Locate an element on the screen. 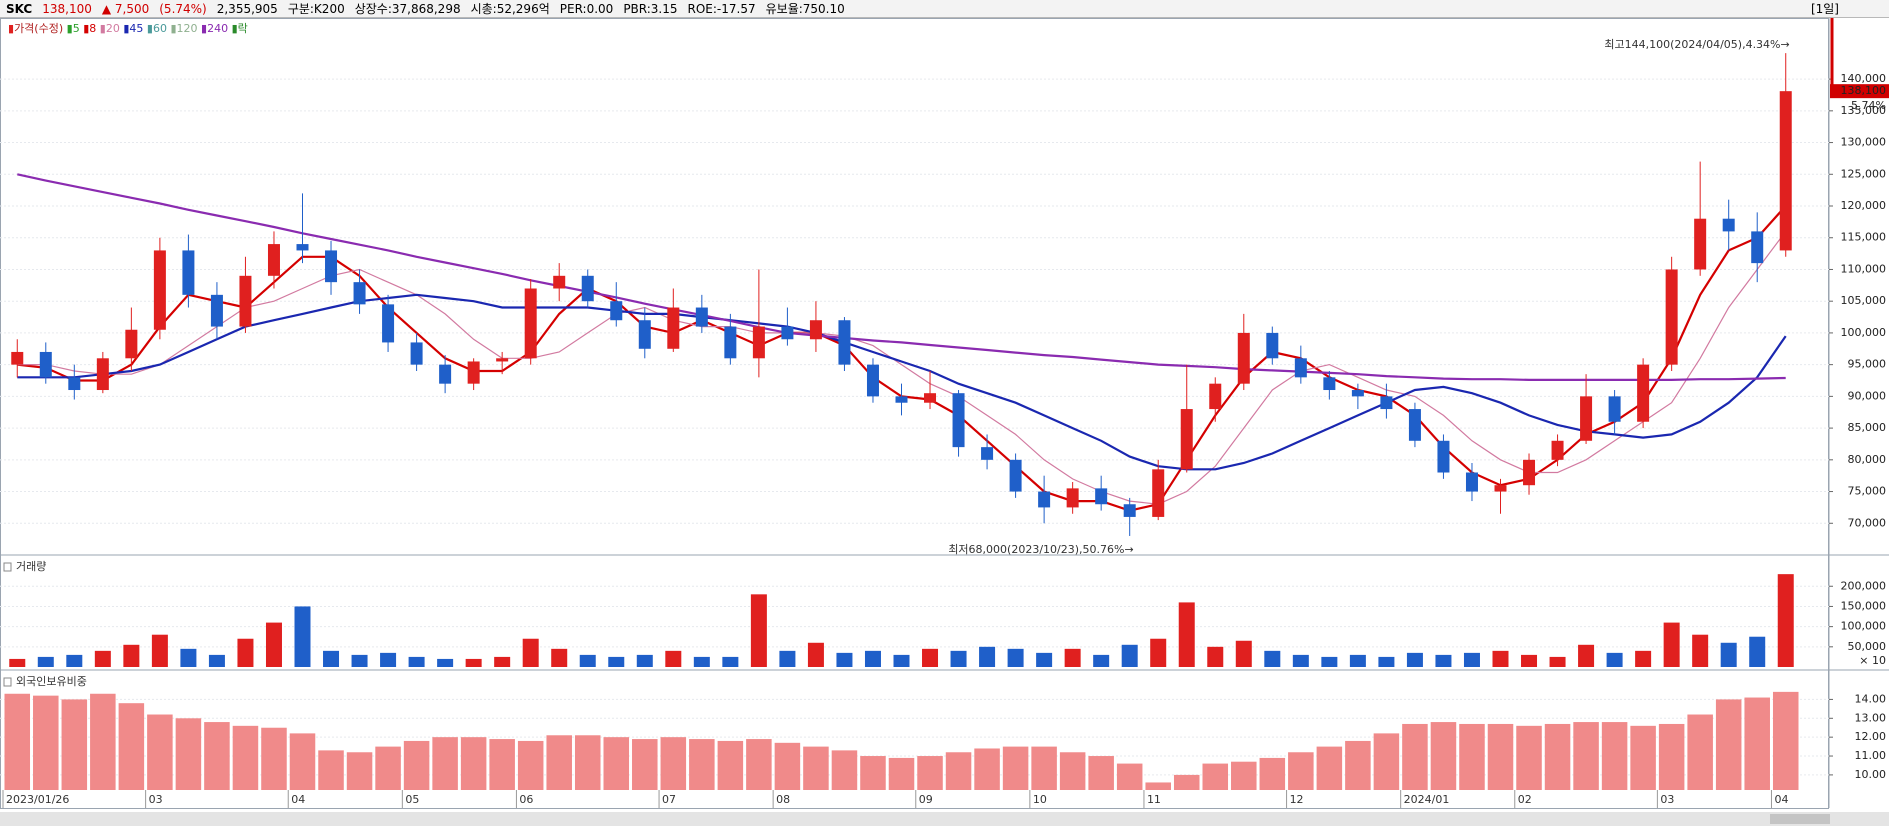 The height and width of the screenshot is (826, 1889). y-tick-label: 95,000 is located at coordinates (1867, 364).